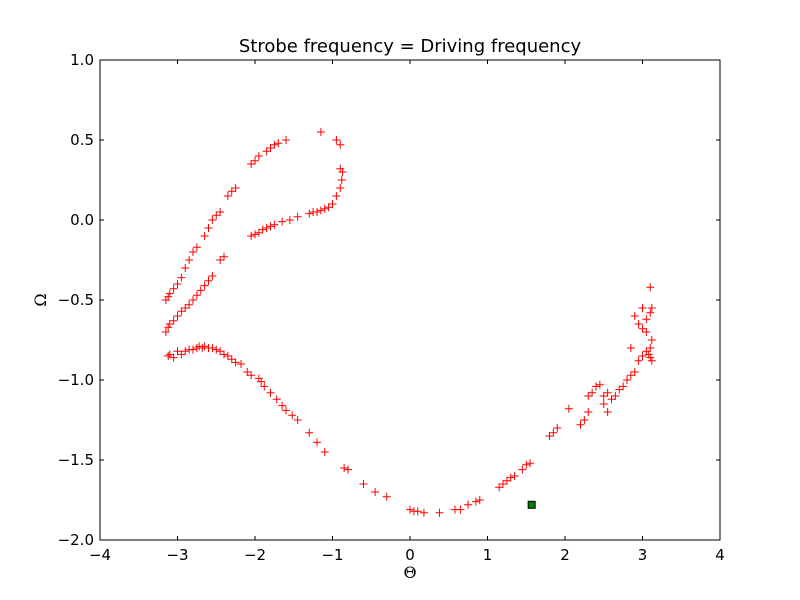  What do you see at coordinates (531, 504) in the screenshot?
I see `highlight-point` at bounding box center [531, 504].